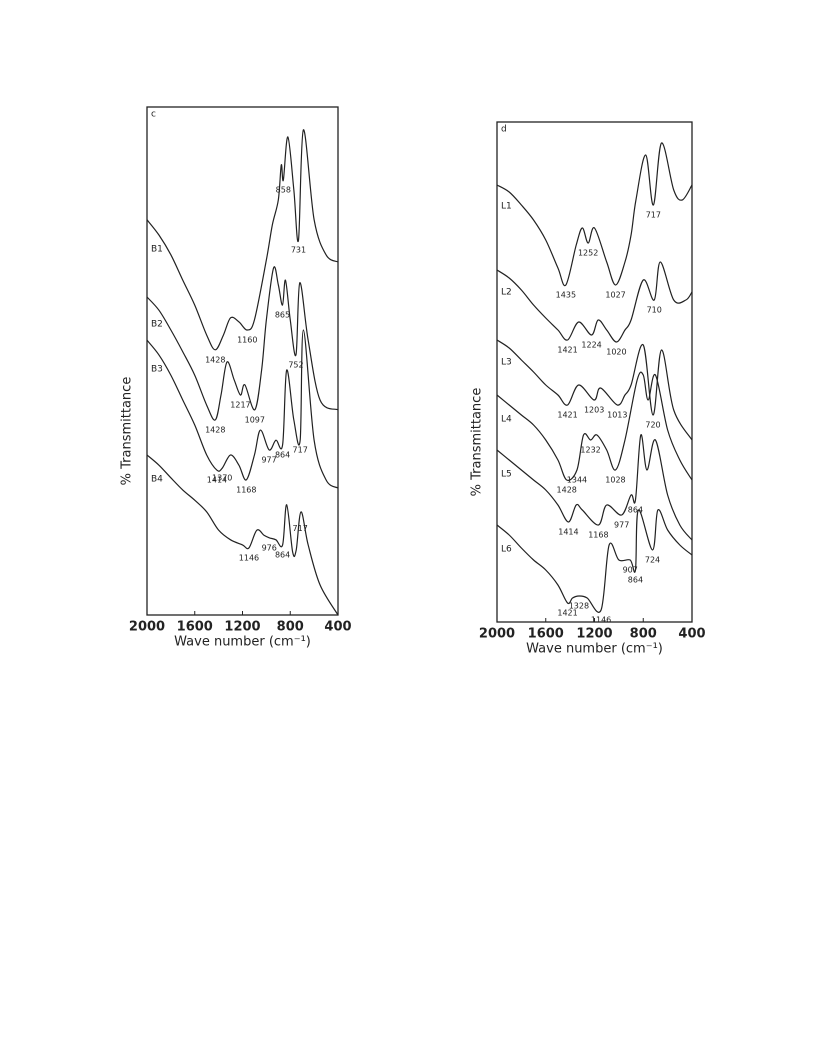 The image size is (820, 1052). What do you see at coordinates (616, 352) in the screenshot?
I see `peak-label: 1020` at bounding box center [616, 352].